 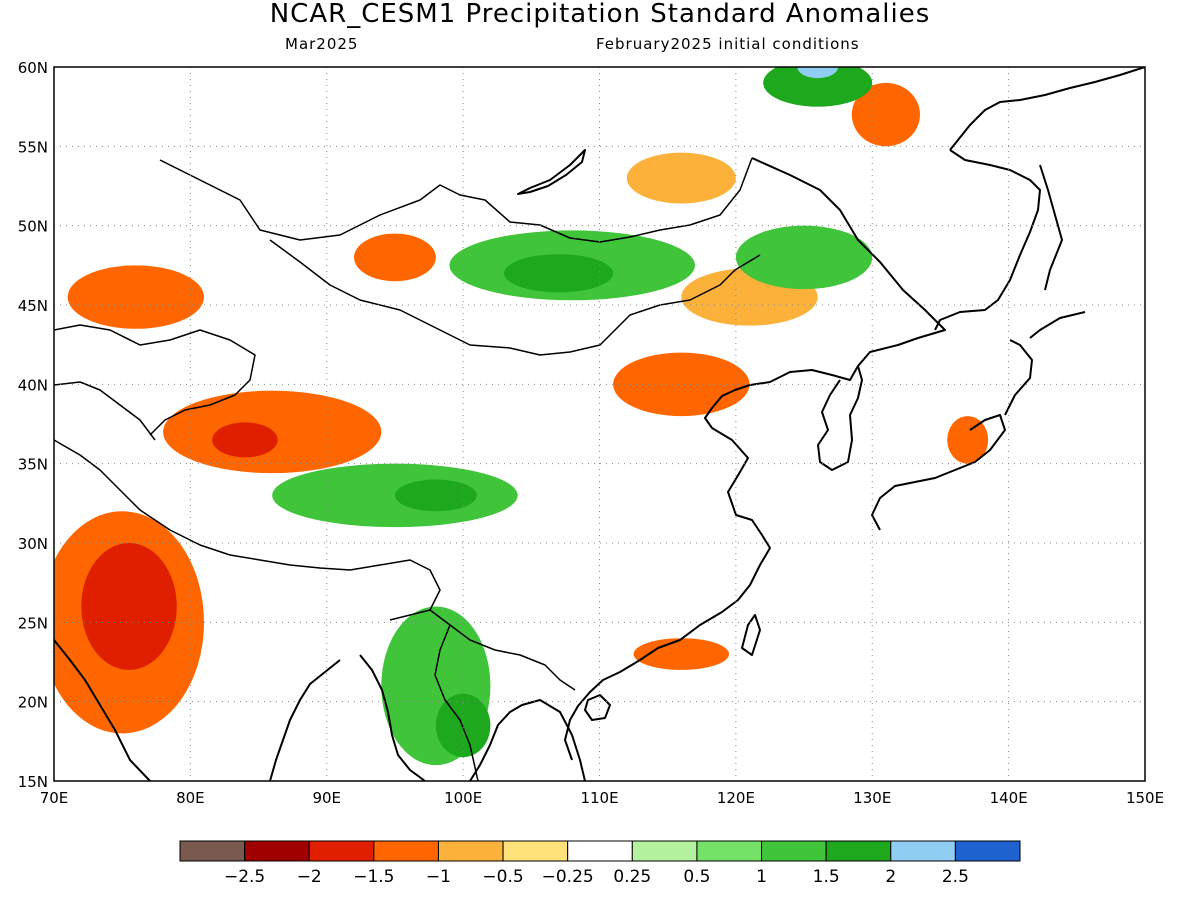 What do you see at coordinates (136, 297) in the screenshot?
I see `anomaly-central-asia-north` at bounding box center [136, 297].